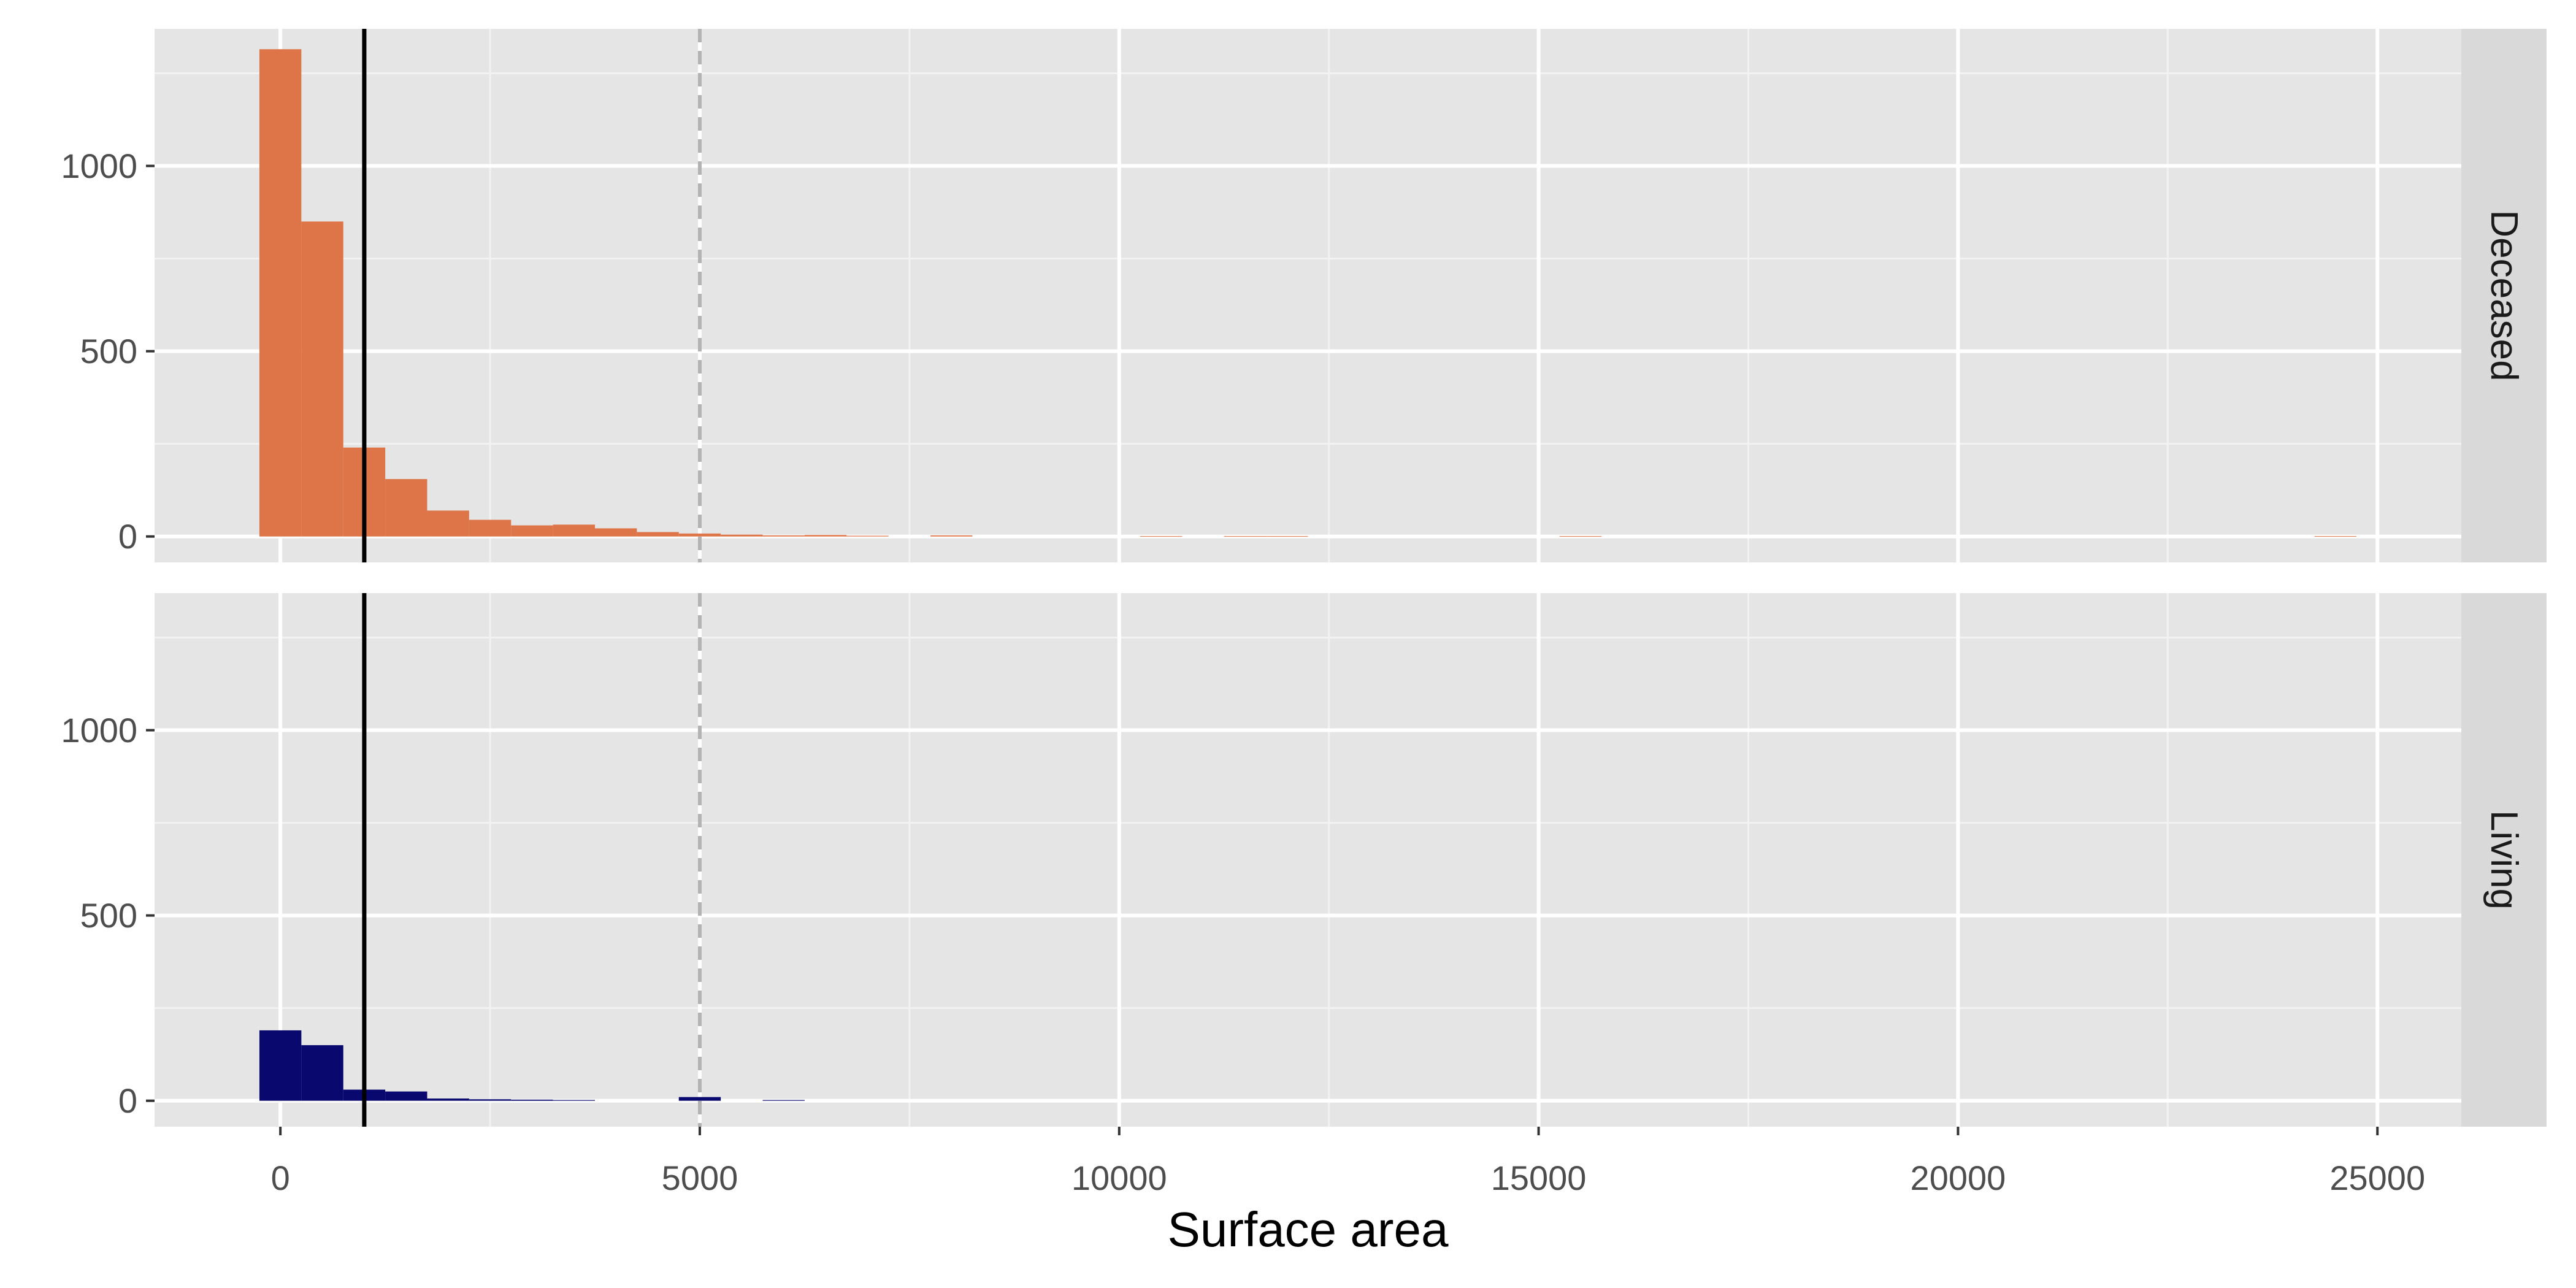  I want to click on facet-strip-label: Deceased, so click(2504, 295).